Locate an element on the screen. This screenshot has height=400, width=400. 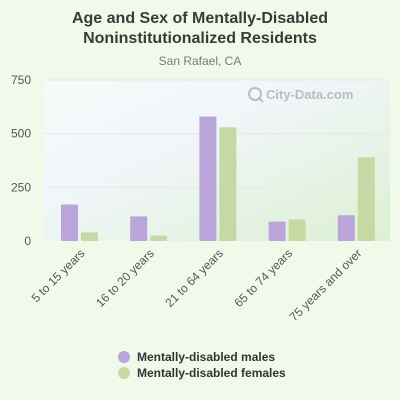
y-tick-label: 0 is located at coordinates (27, 241).